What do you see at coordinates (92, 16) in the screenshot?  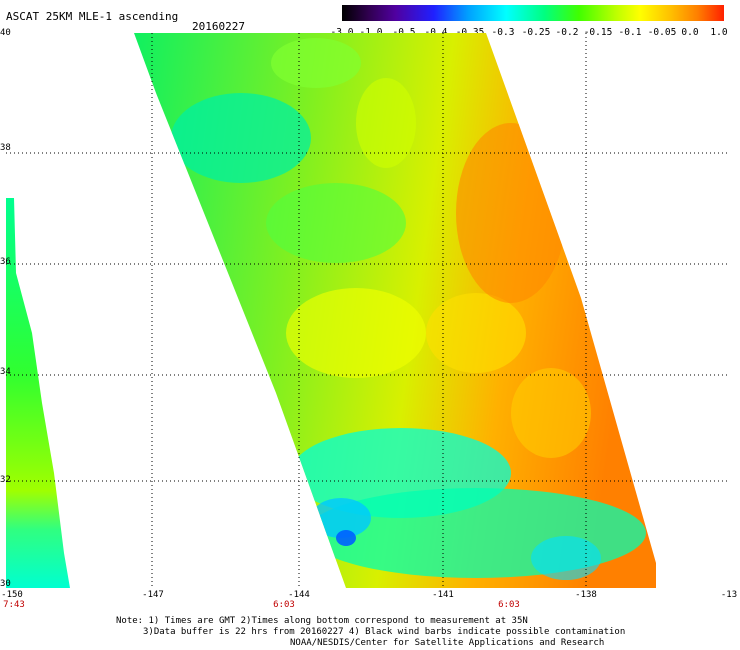 I see `map-title: ASCAT 25KM MLE-1 ascending` at bounding box center [92, 16].